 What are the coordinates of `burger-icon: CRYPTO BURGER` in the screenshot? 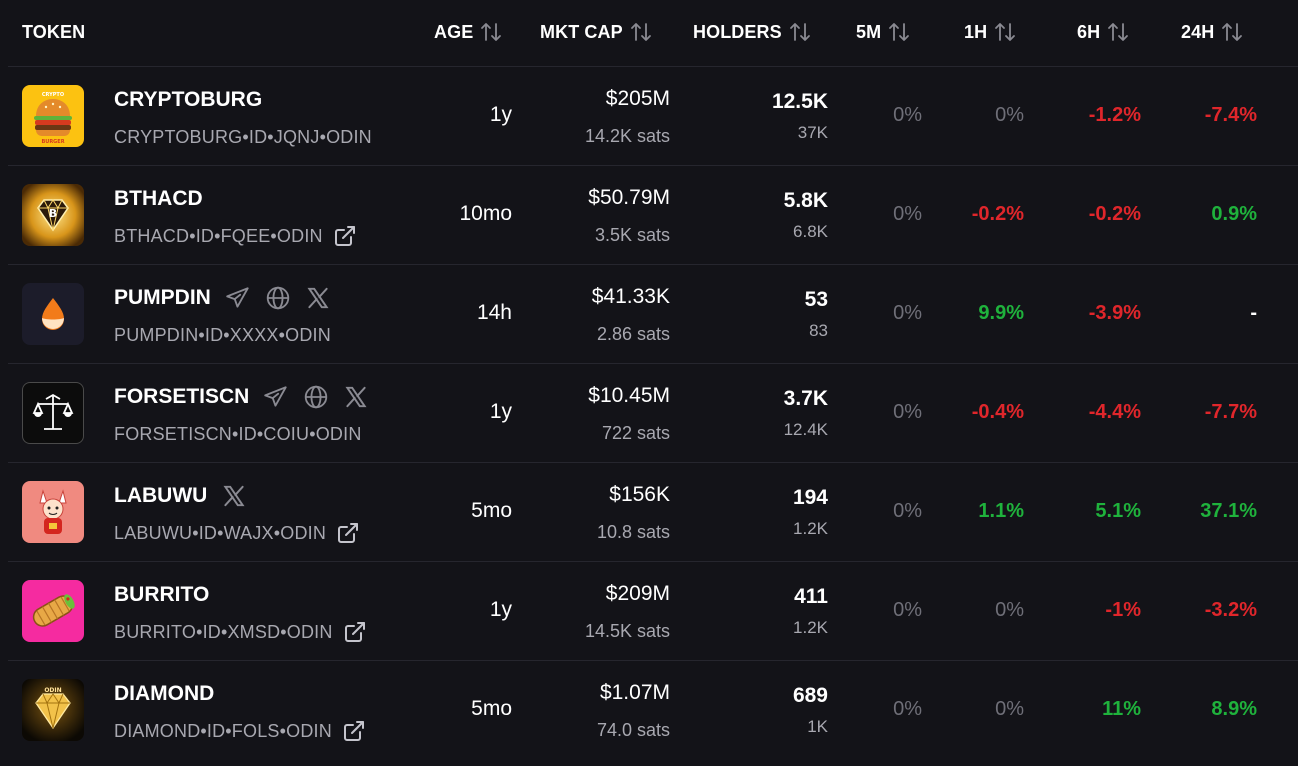 It's located at (53, 116).